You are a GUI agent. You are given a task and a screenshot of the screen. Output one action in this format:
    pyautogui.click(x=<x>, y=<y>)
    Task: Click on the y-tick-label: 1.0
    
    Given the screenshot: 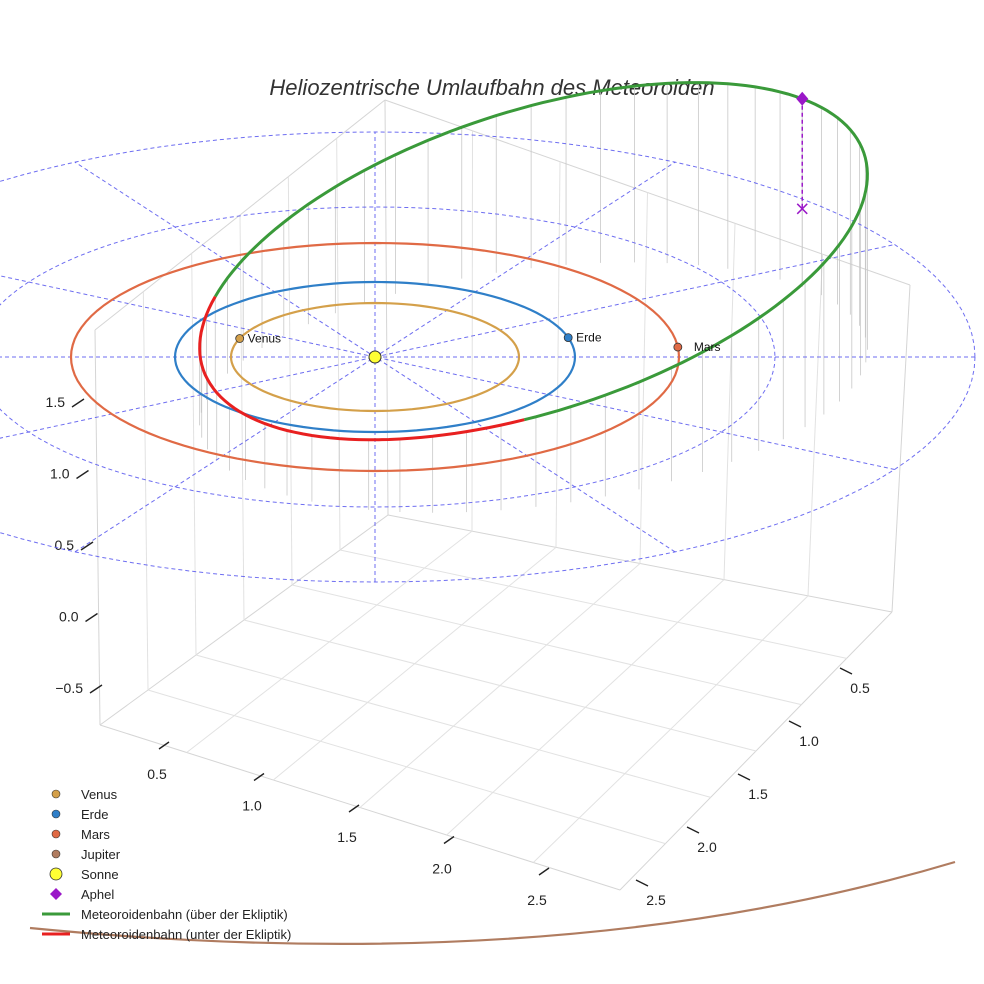 What is the action you would take?
    pyautogui.click(x=809, y=741)
    